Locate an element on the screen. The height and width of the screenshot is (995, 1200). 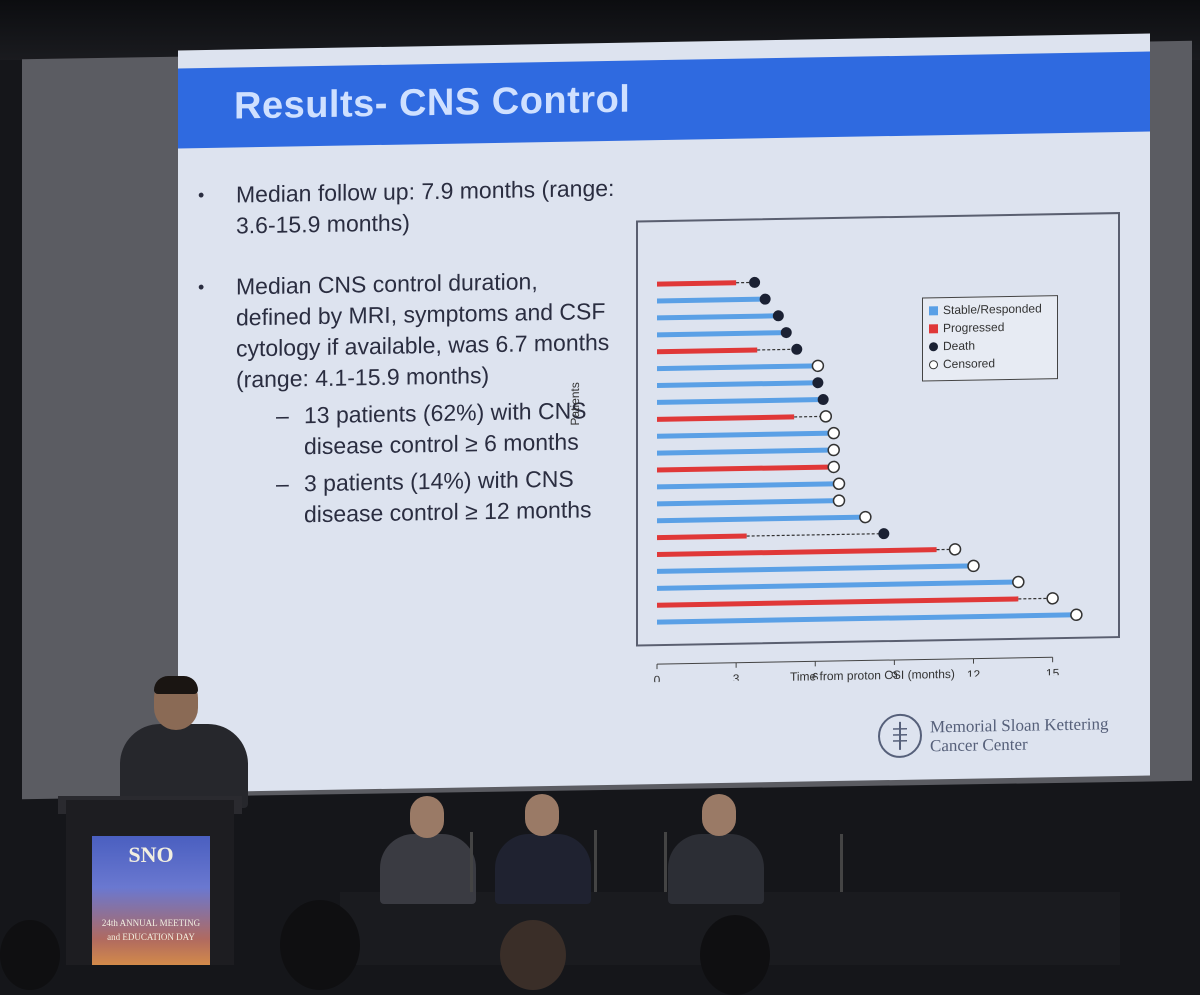
legend-item-death: Death is located at coordinates (952, 346).